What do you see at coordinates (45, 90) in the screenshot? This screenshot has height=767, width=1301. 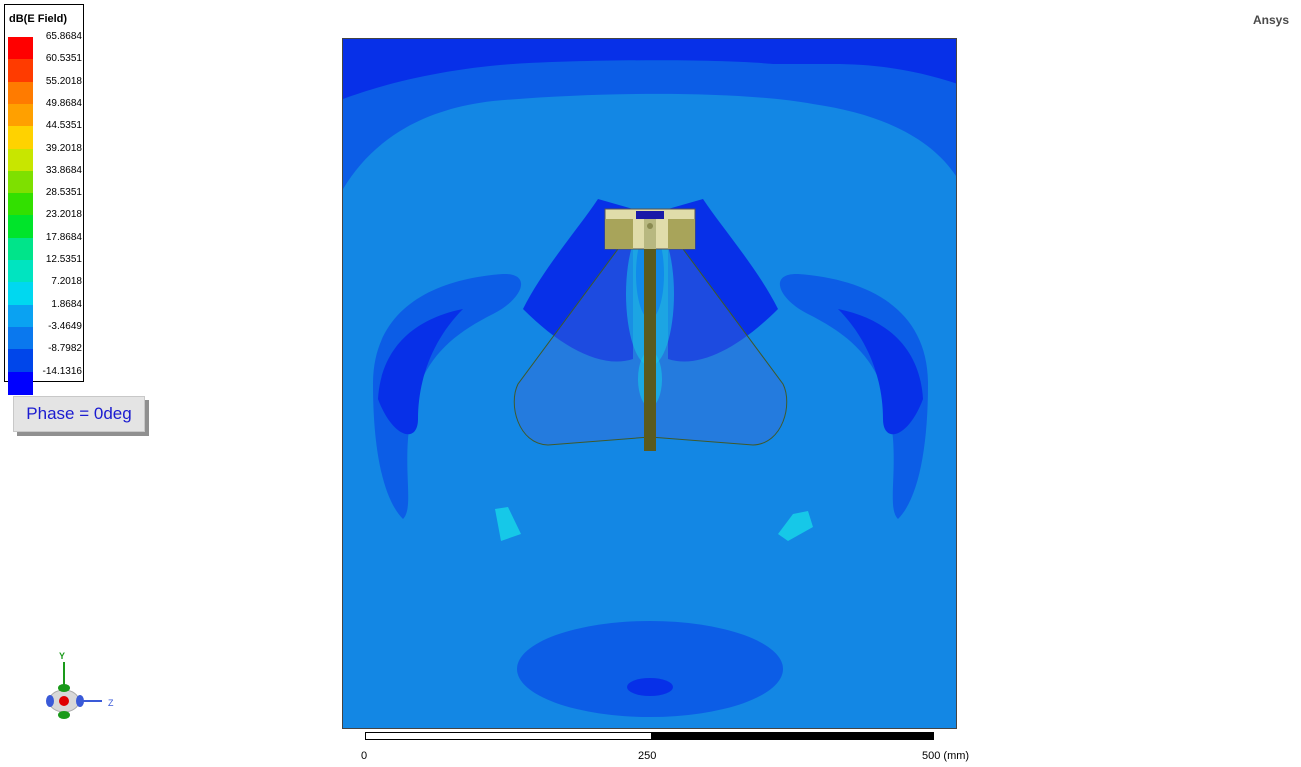 I see `legend-row: 55.2018` at bounding box center [45, 90].